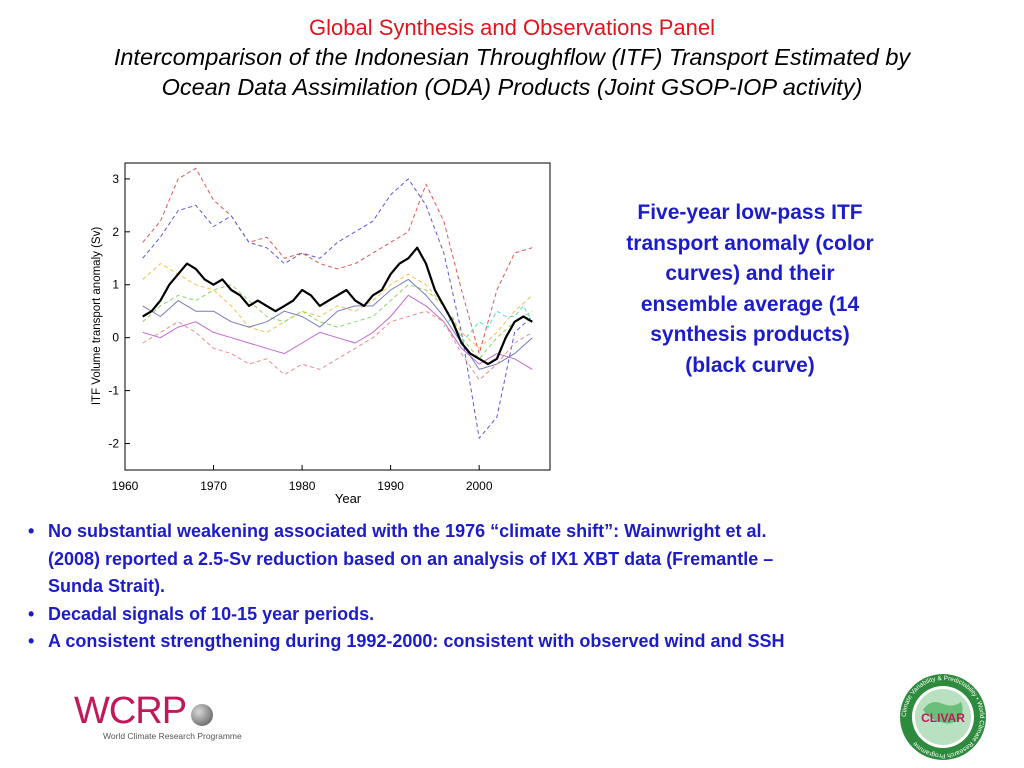 Image resolution: width=1024 pixels, height=768 pixels. I want to click on y-tick-label: -1, so click(113, 391).